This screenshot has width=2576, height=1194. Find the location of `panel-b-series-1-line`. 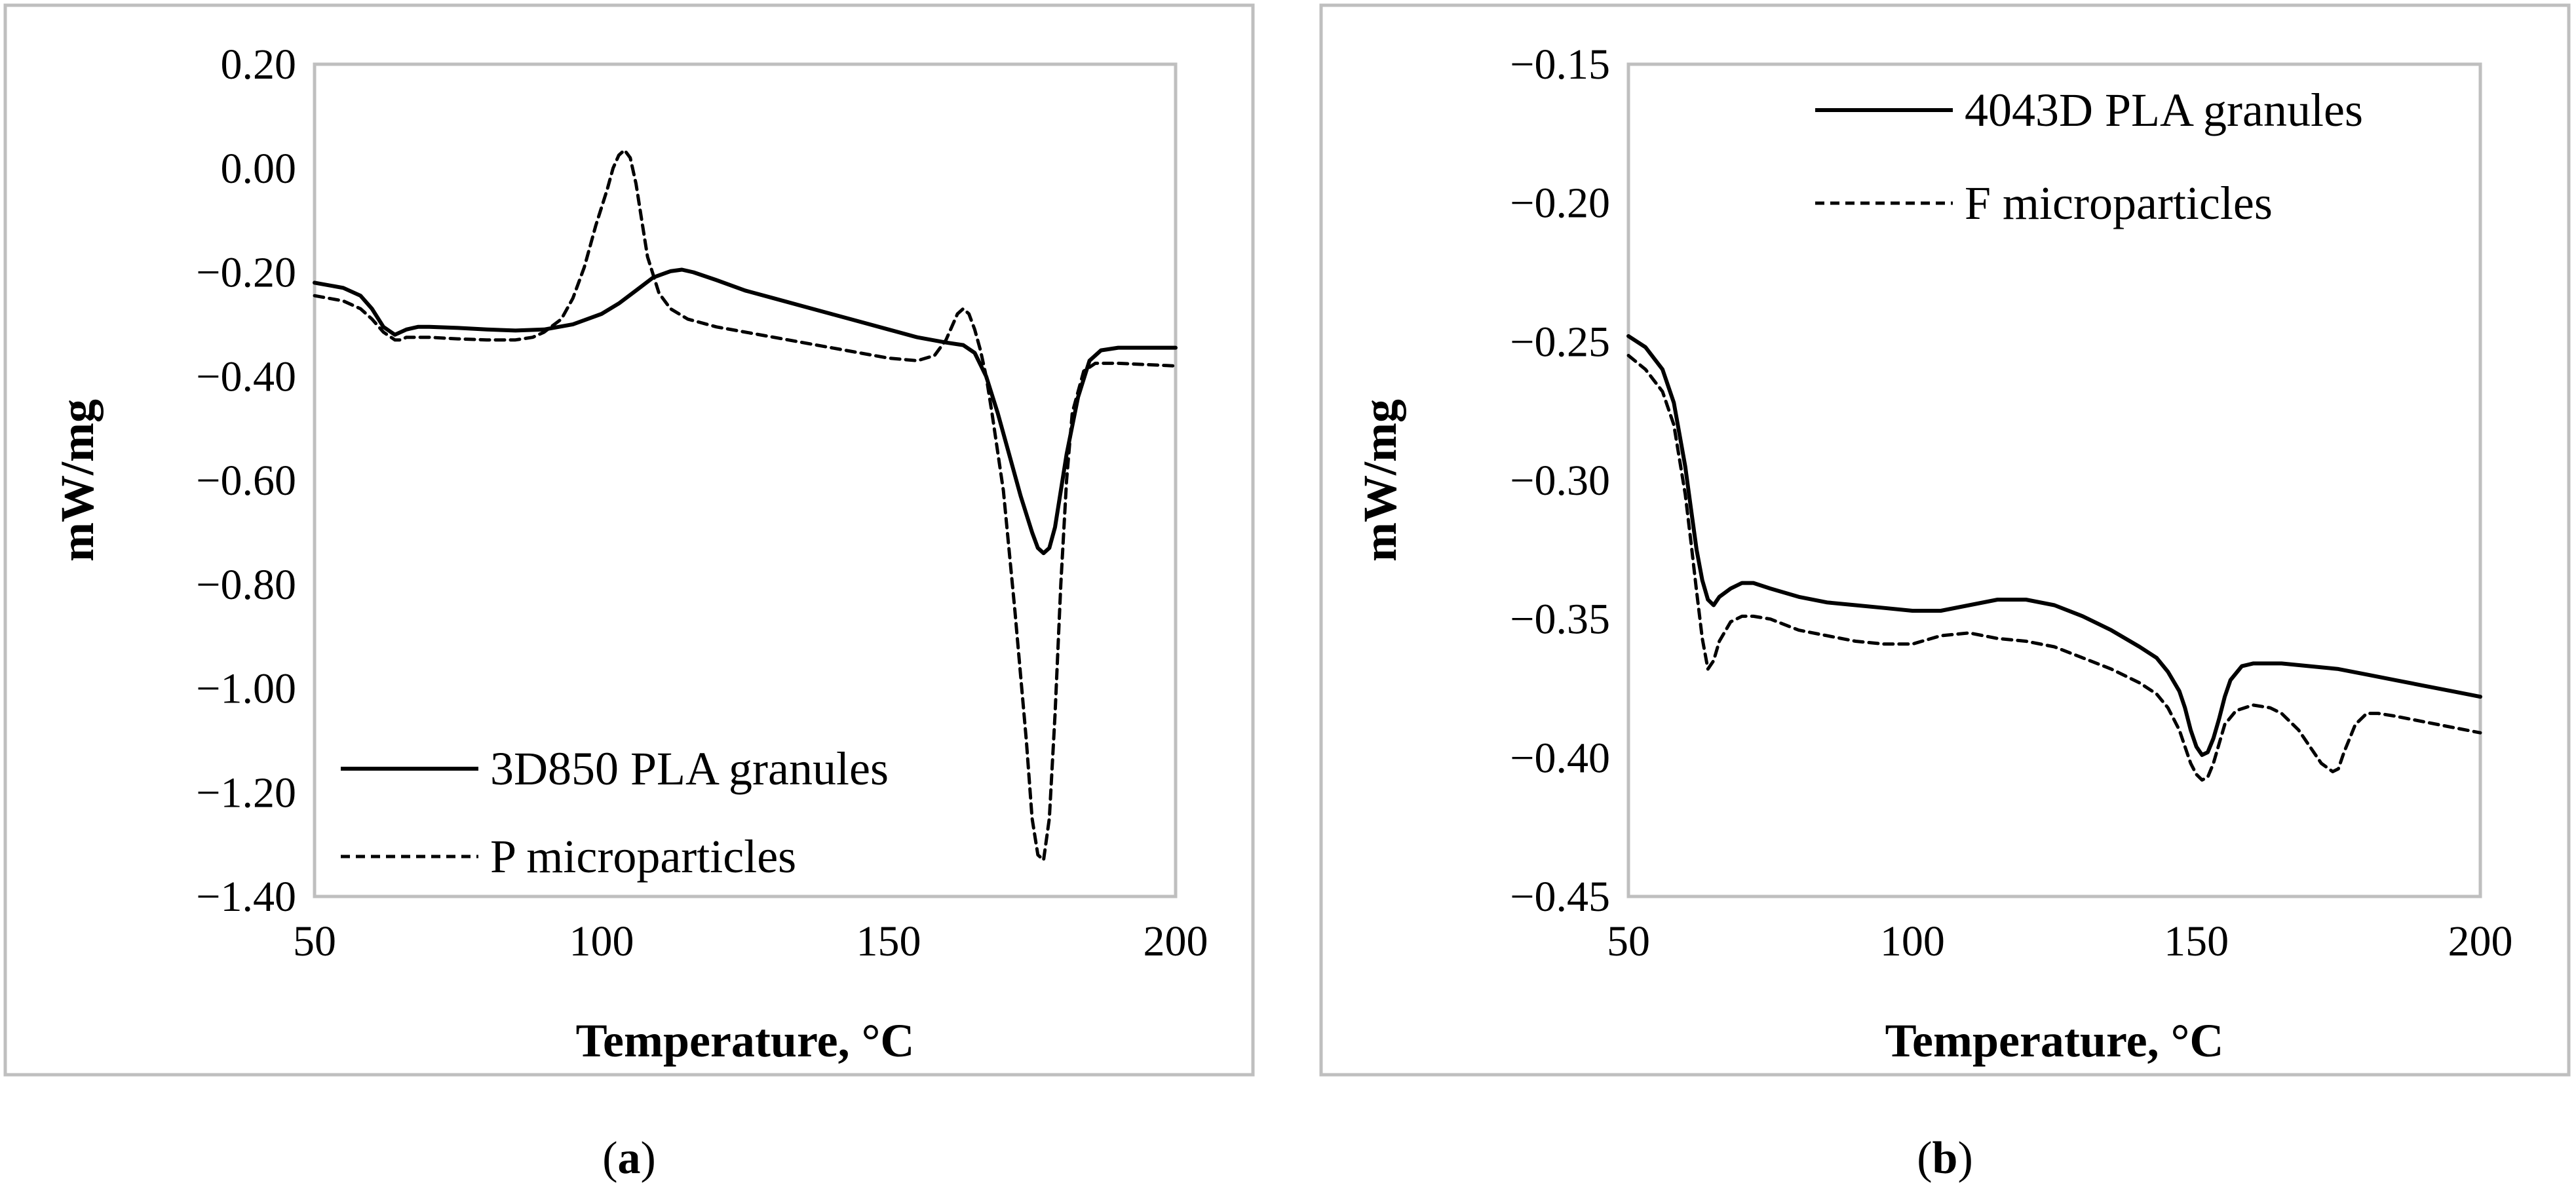

panel-b-series-1-line is located at coordinates (2054, 546).